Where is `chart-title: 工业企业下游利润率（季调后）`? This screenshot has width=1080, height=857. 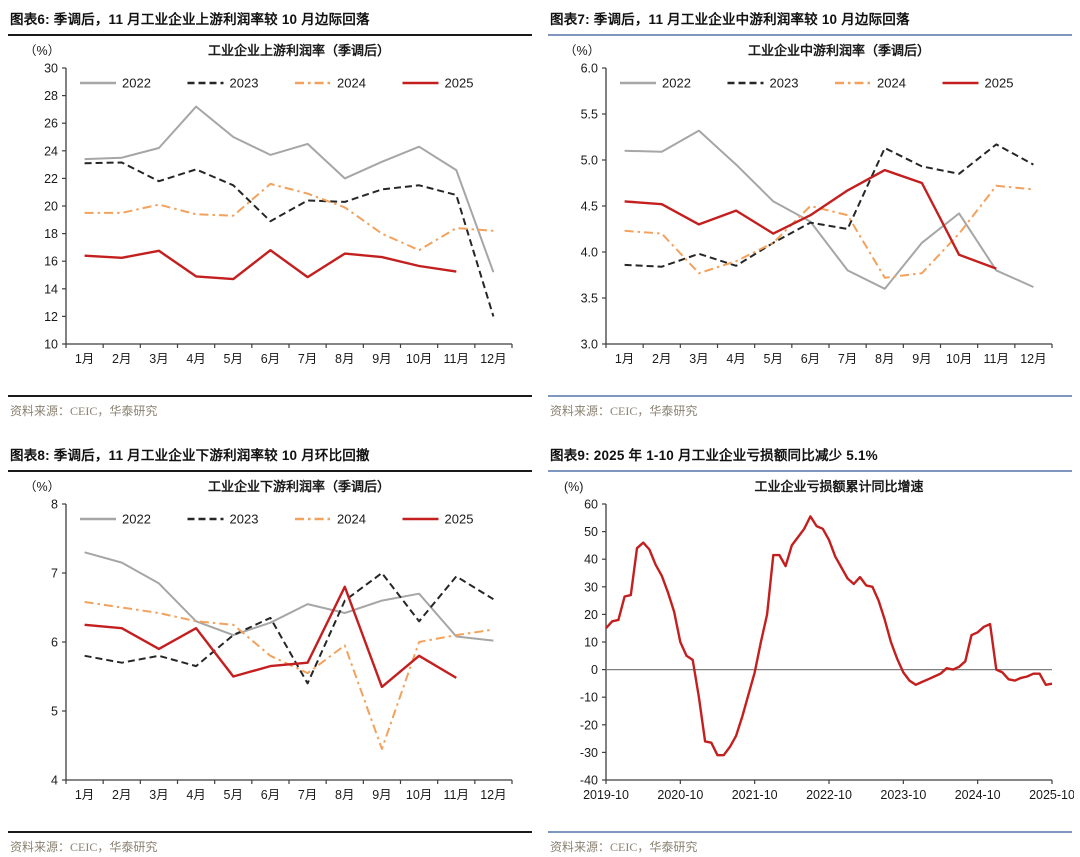 chart-title: 工业企业下游利润率（季调后） is located at coordinates (299, 486).